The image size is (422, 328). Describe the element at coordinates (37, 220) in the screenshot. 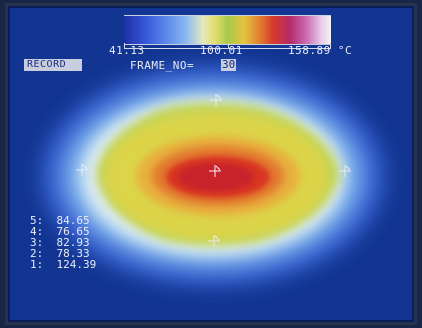

I see `reading-index: 5:` at that location.